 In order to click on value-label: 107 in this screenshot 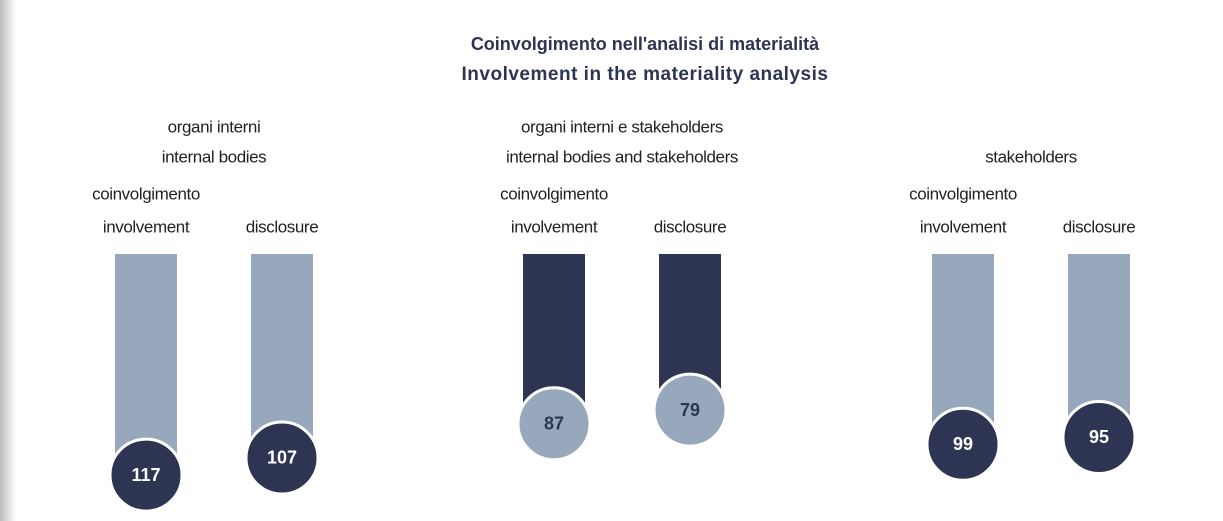, I will do `click(282, 458)`.